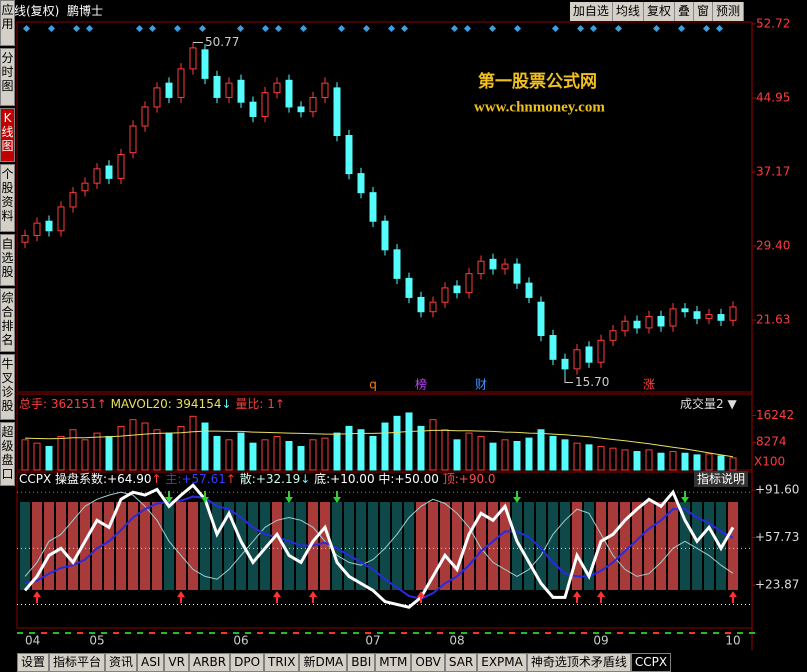 This screenshot has width=807, height=672. What do you see at coordinates (721, 479) in the screenshot?
I see `help-button: 指标说明` at bounding box center [721, 479].